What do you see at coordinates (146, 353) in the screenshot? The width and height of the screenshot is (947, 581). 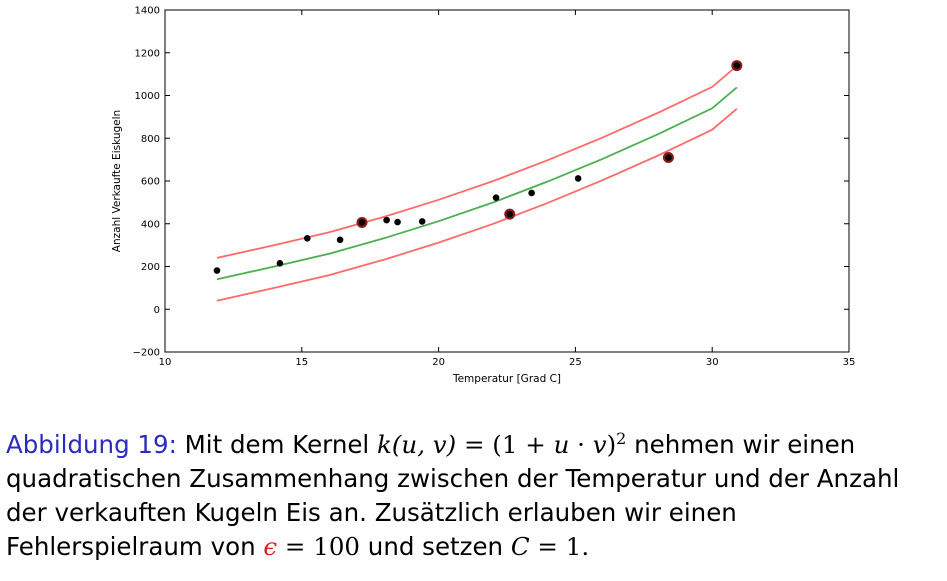 I see `y-tick-label: −200` at bounding box center [146, 353].